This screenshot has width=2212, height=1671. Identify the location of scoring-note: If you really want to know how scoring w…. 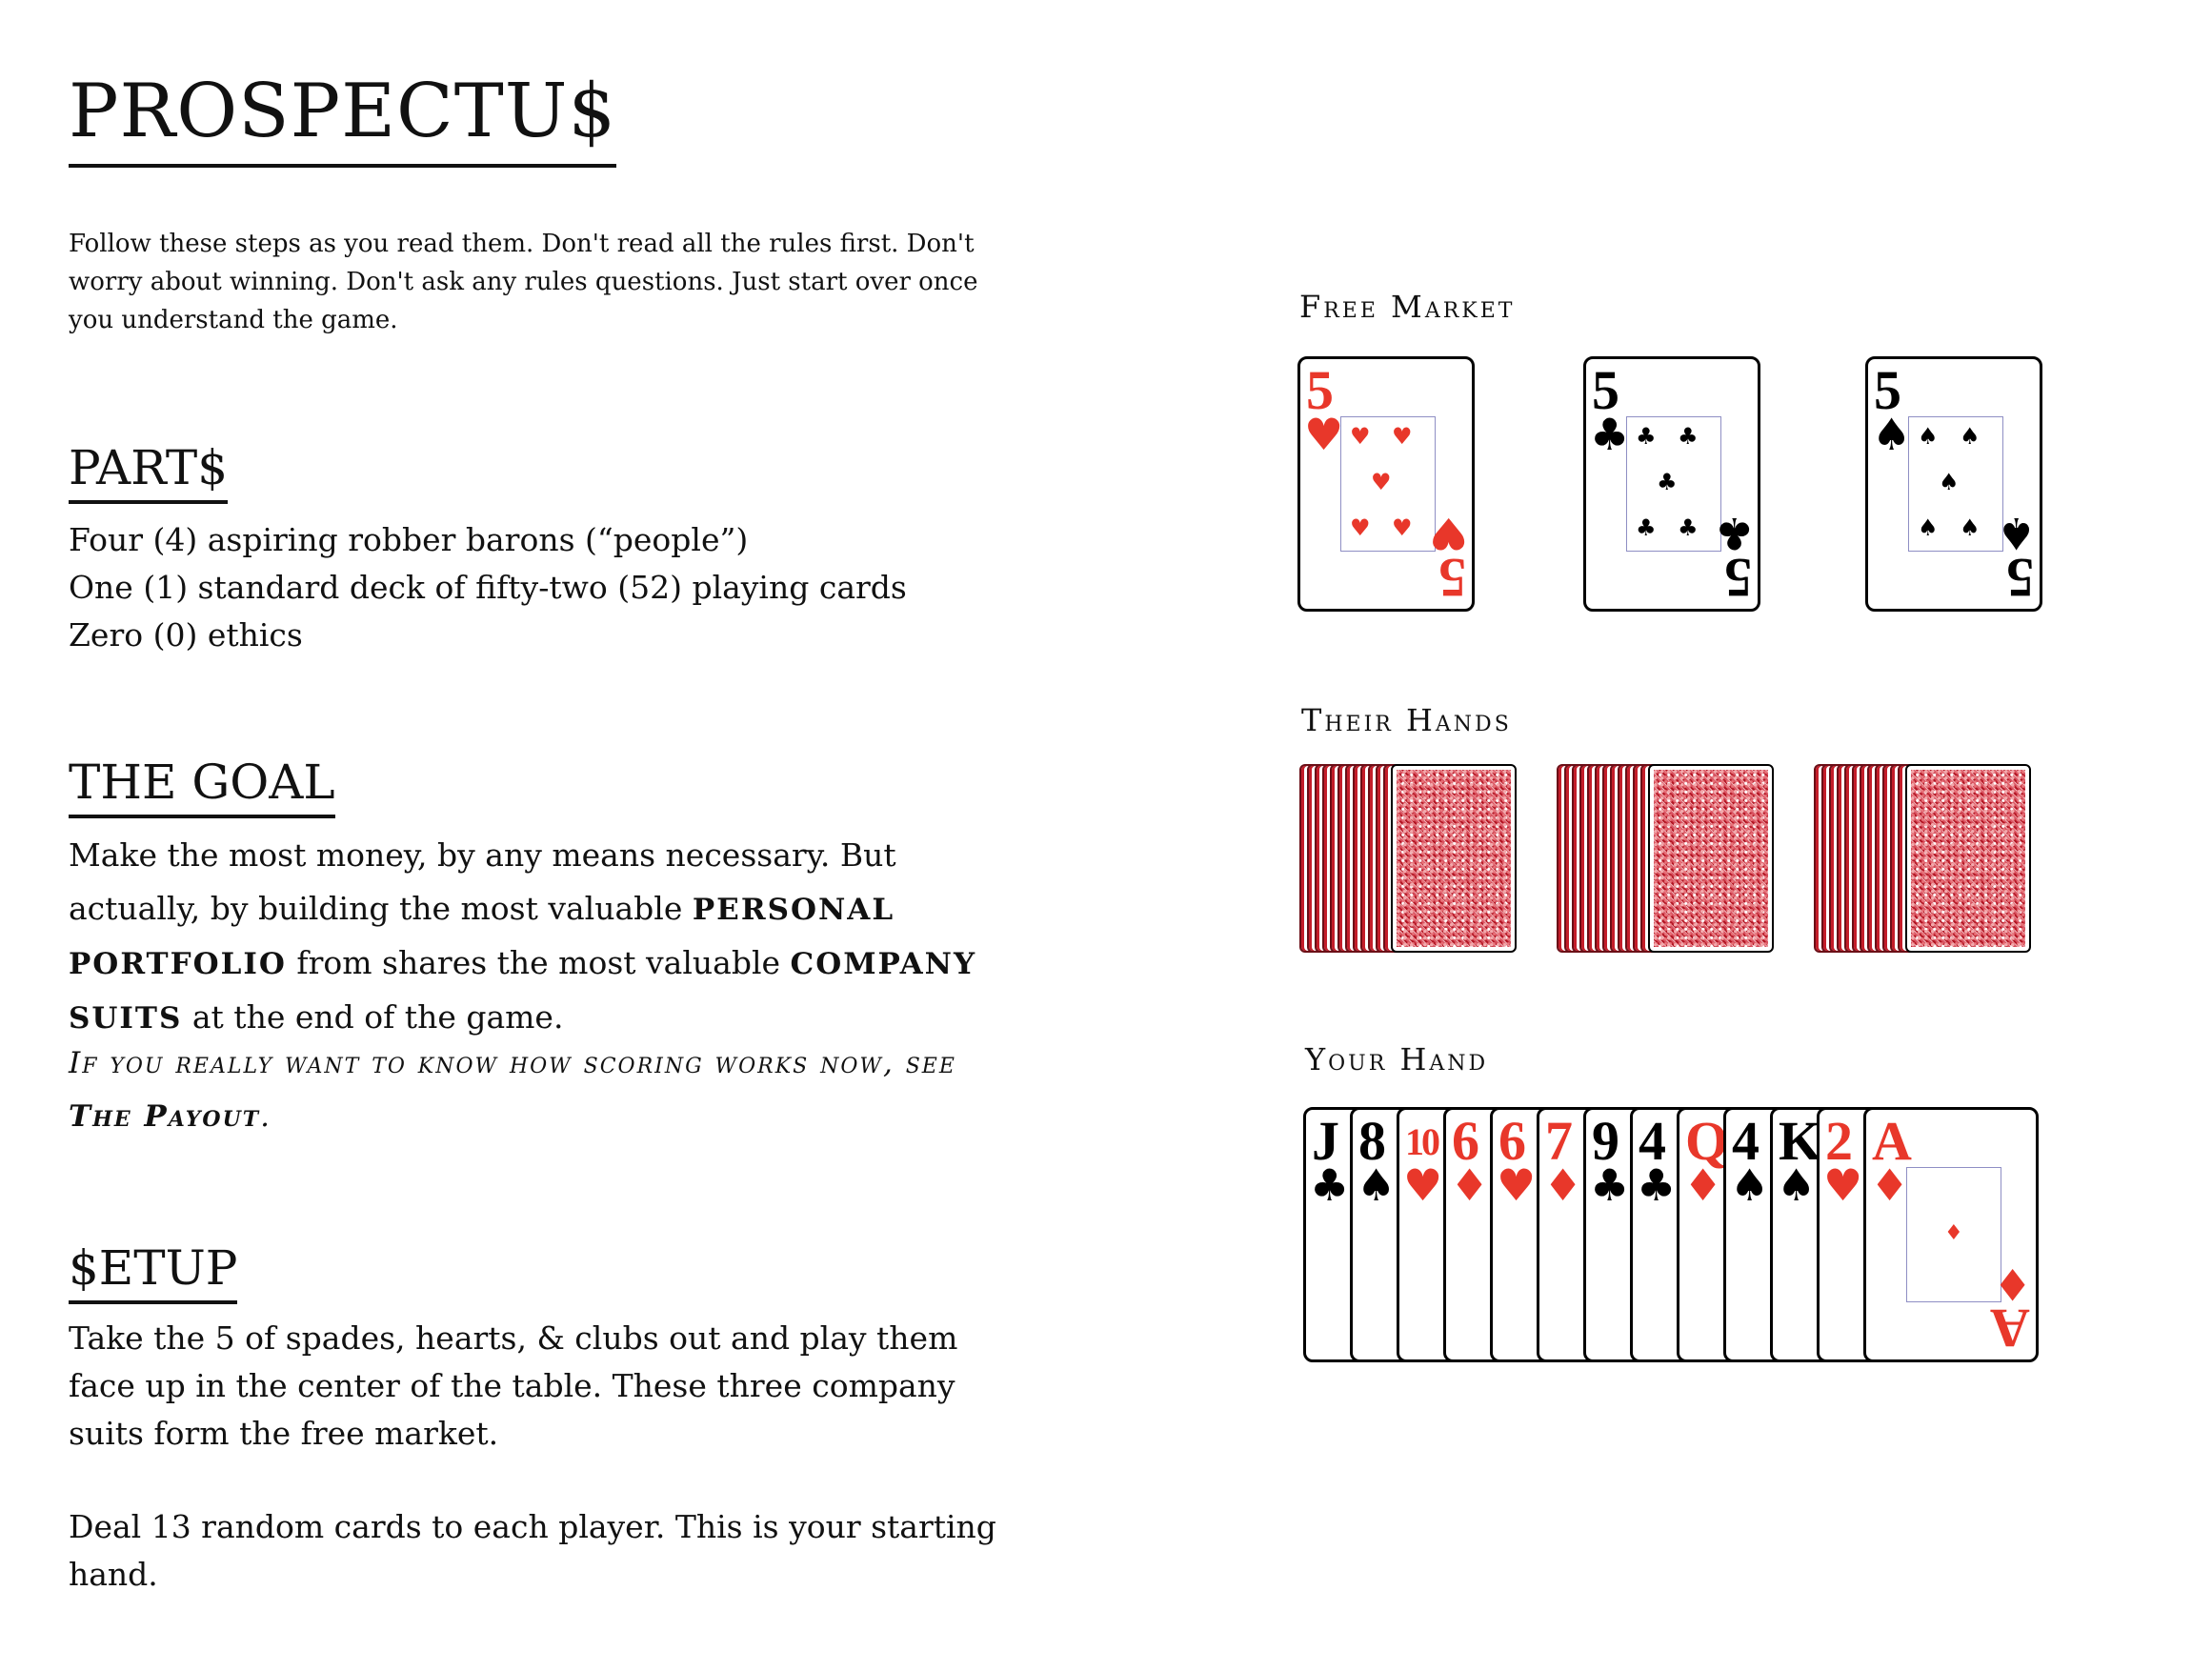
(535, 1090).